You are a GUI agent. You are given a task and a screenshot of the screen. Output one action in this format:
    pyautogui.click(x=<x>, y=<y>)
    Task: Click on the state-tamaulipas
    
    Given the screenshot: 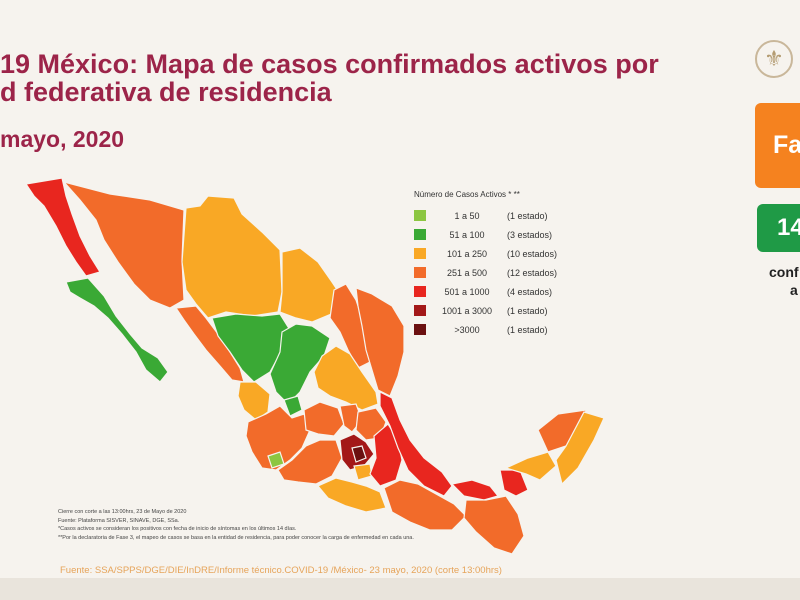 What is the action you would take?
    pyautogui.click(x=380, y=342)
    